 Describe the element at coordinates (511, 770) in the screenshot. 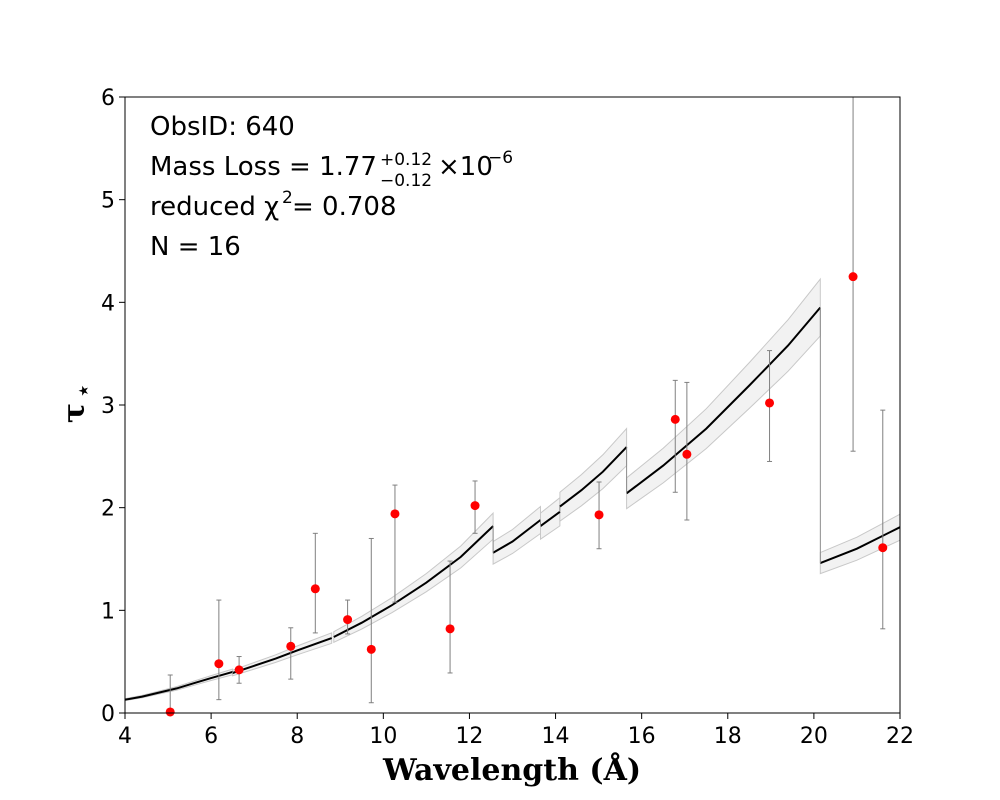

I see `x-axis-title: Wavelength (Å)` at that location.